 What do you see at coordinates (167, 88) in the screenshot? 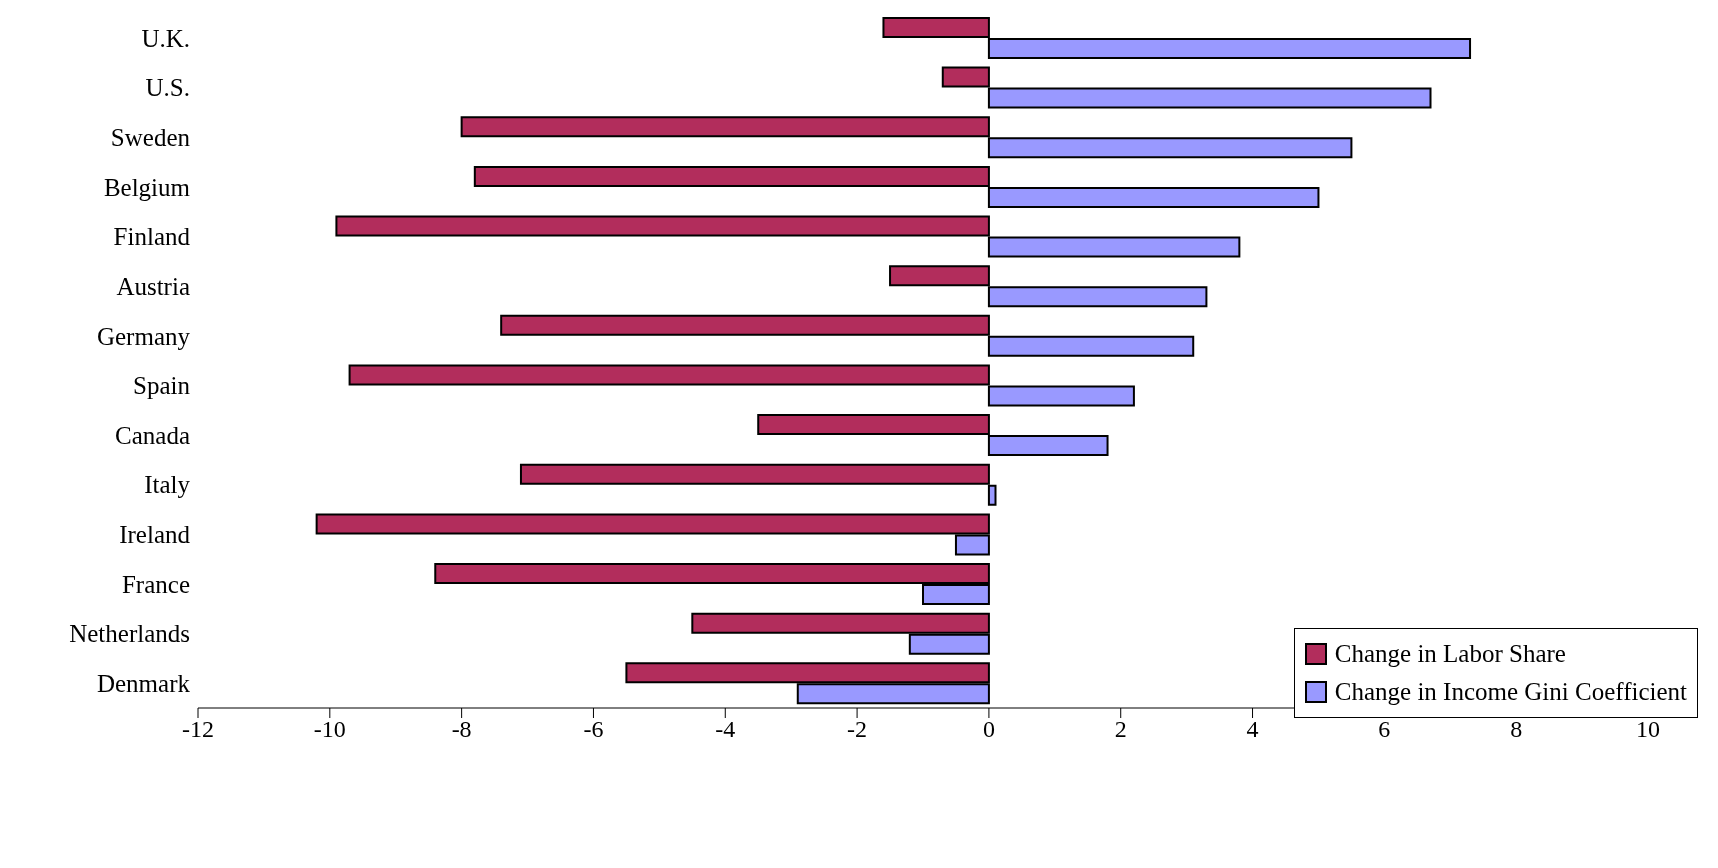
I see `y-tick-label: U.S.` at bounding box center [167, 88].